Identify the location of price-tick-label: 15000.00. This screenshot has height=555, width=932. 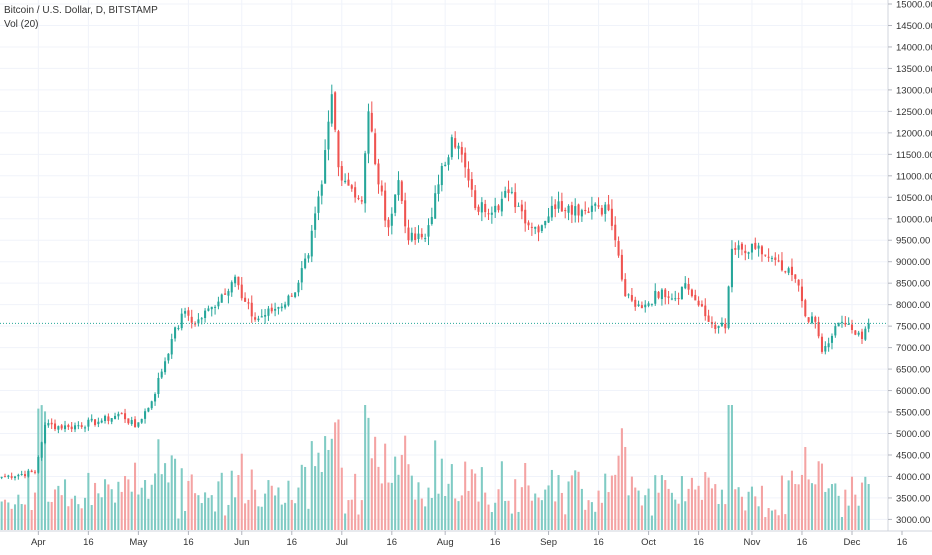
(914, 5).